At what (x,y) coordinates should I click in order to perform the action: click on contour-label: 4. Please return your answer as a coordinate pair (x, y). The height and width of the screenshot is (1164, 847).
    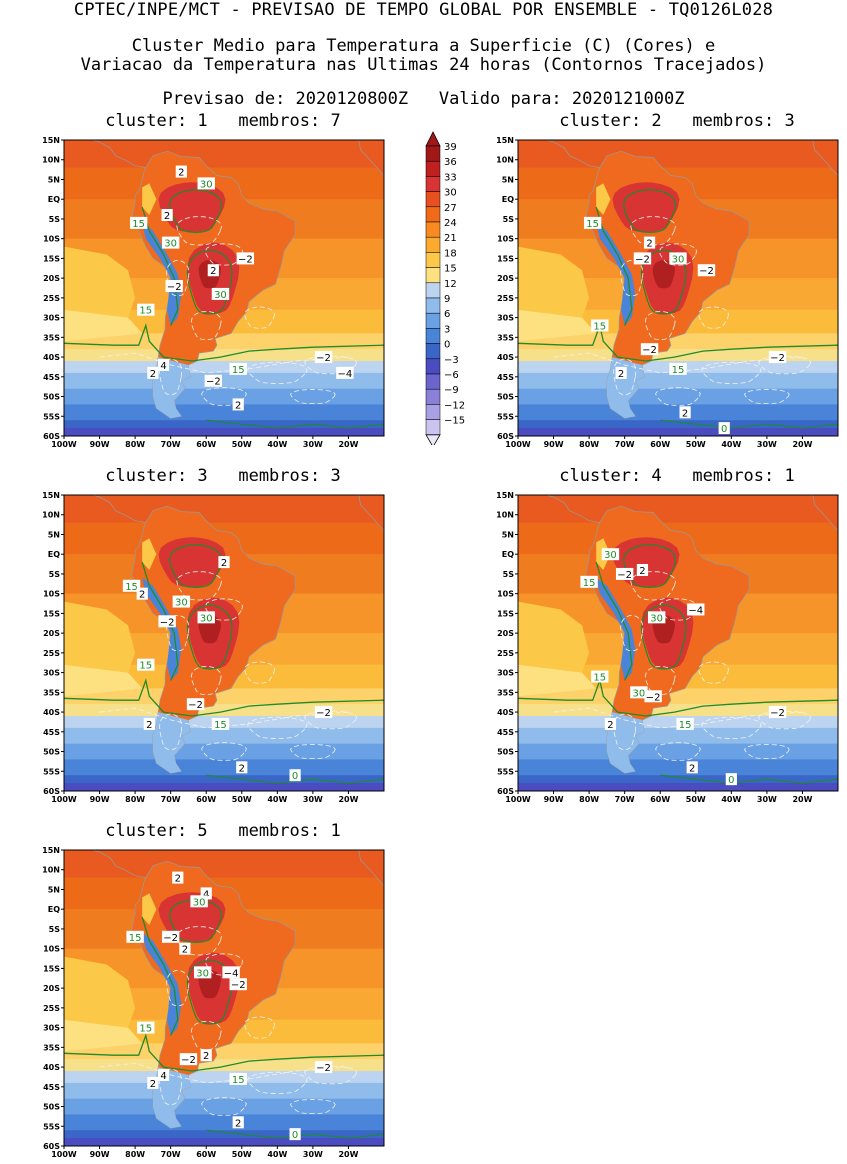
    Looking at the image, I should click on (206, 893).